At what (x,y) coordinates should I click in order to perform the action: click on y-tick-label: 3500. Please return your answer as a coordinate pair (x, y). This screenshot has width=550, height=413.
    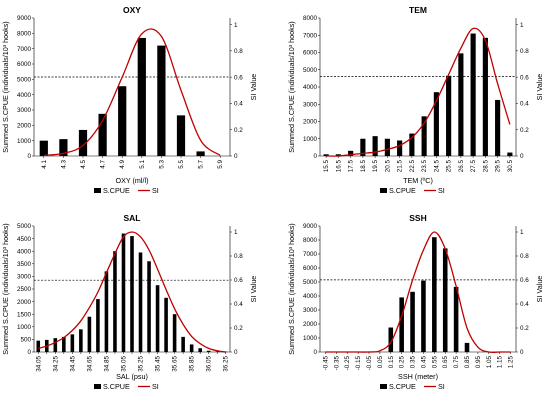
    Looking at the image, I should click on (24, 264).